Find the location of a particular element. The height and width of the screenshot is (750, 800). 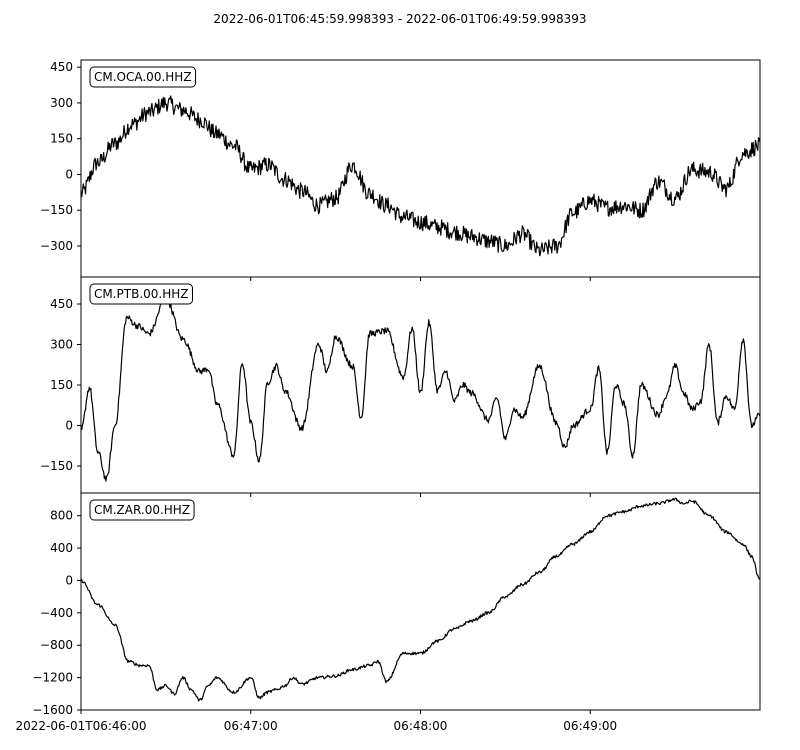

y-tick-label: −400 is located at coordinates (56, 613).